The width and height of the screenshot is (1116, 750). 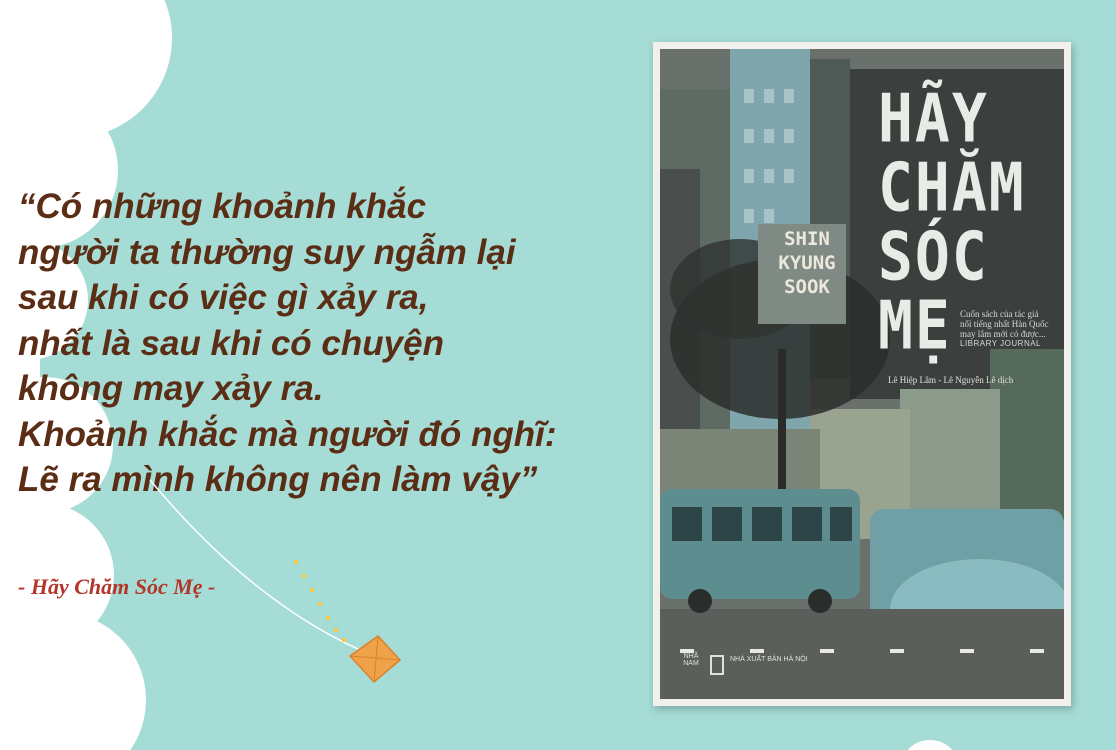 I want to click on publisher-mark-icon, so click(x=717, y=665).